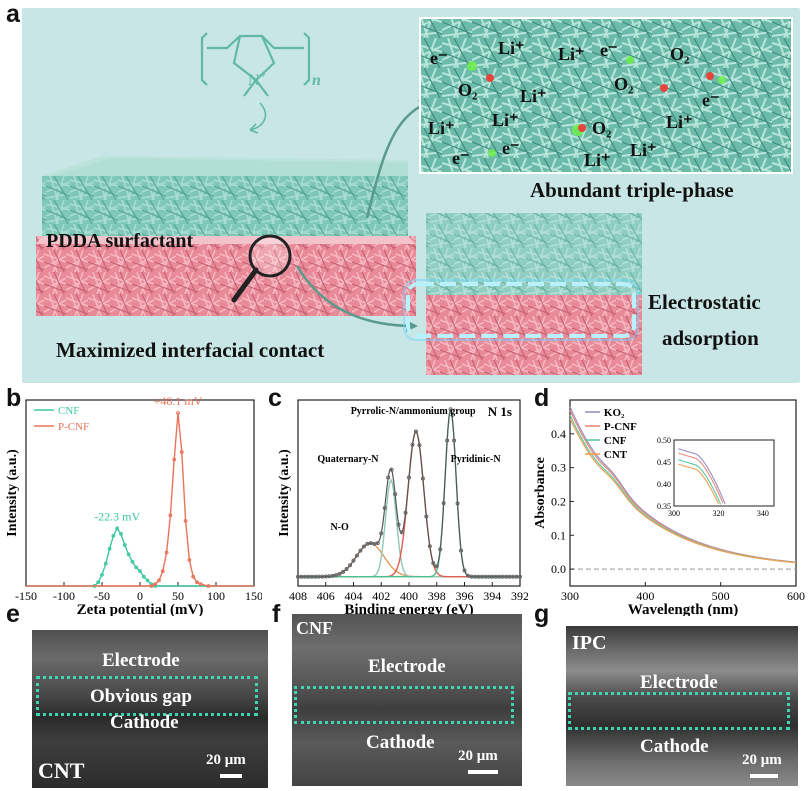 Image resolution: width=809 pixels, height=791 pixels. What do you see at coordinates (519, 596) in the screenshot?
I see `x-tick-label: 392` at bounding box center [519, 596].